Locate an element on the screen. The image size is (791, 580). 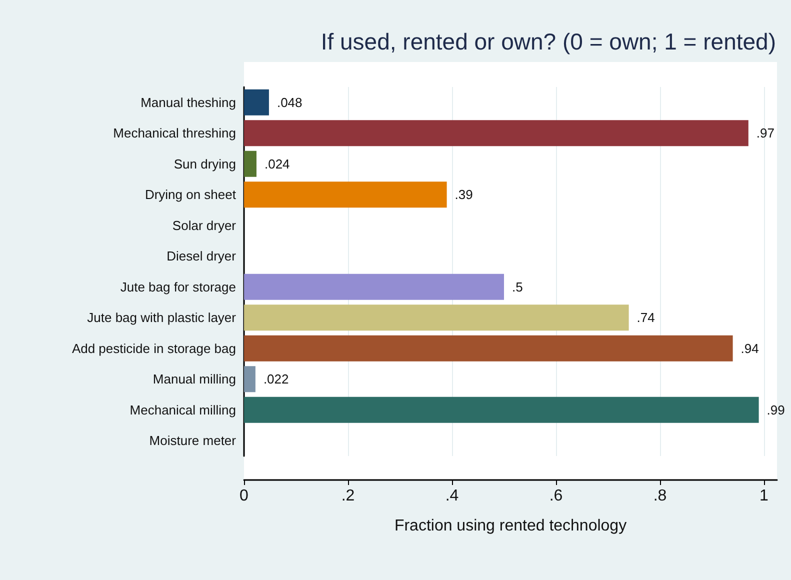
y-tick-label: Add pesticide in storage bag is located at coordinates (154, 348).